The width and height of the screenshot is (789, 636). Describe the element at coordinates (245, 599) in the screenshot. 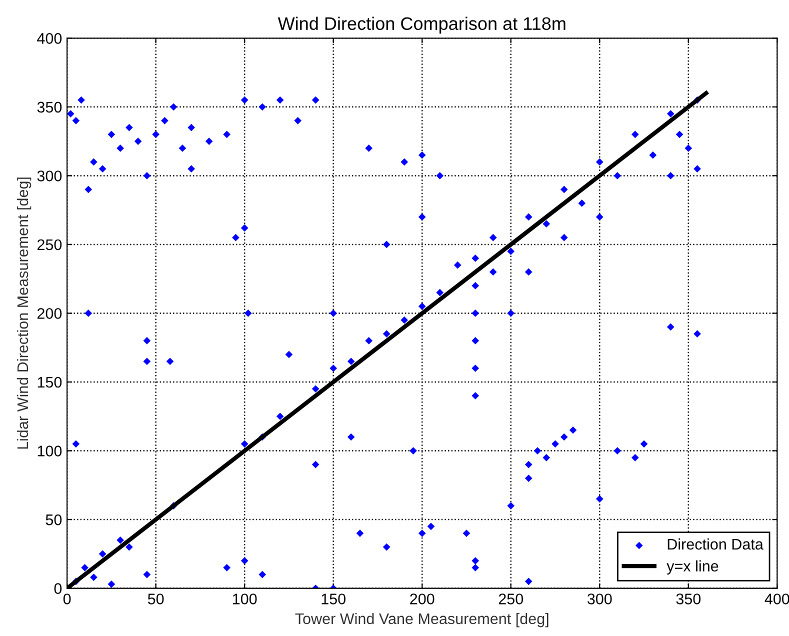

I see `x-tick-label: 100` at that location.